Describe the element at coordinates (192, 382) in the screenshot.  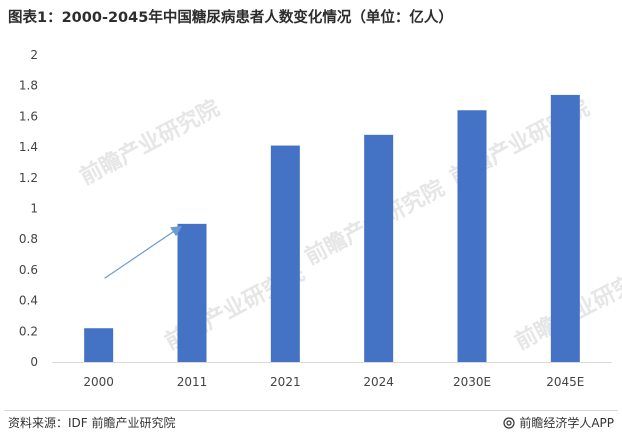
I see `x-tick-label: 2011` at that location.